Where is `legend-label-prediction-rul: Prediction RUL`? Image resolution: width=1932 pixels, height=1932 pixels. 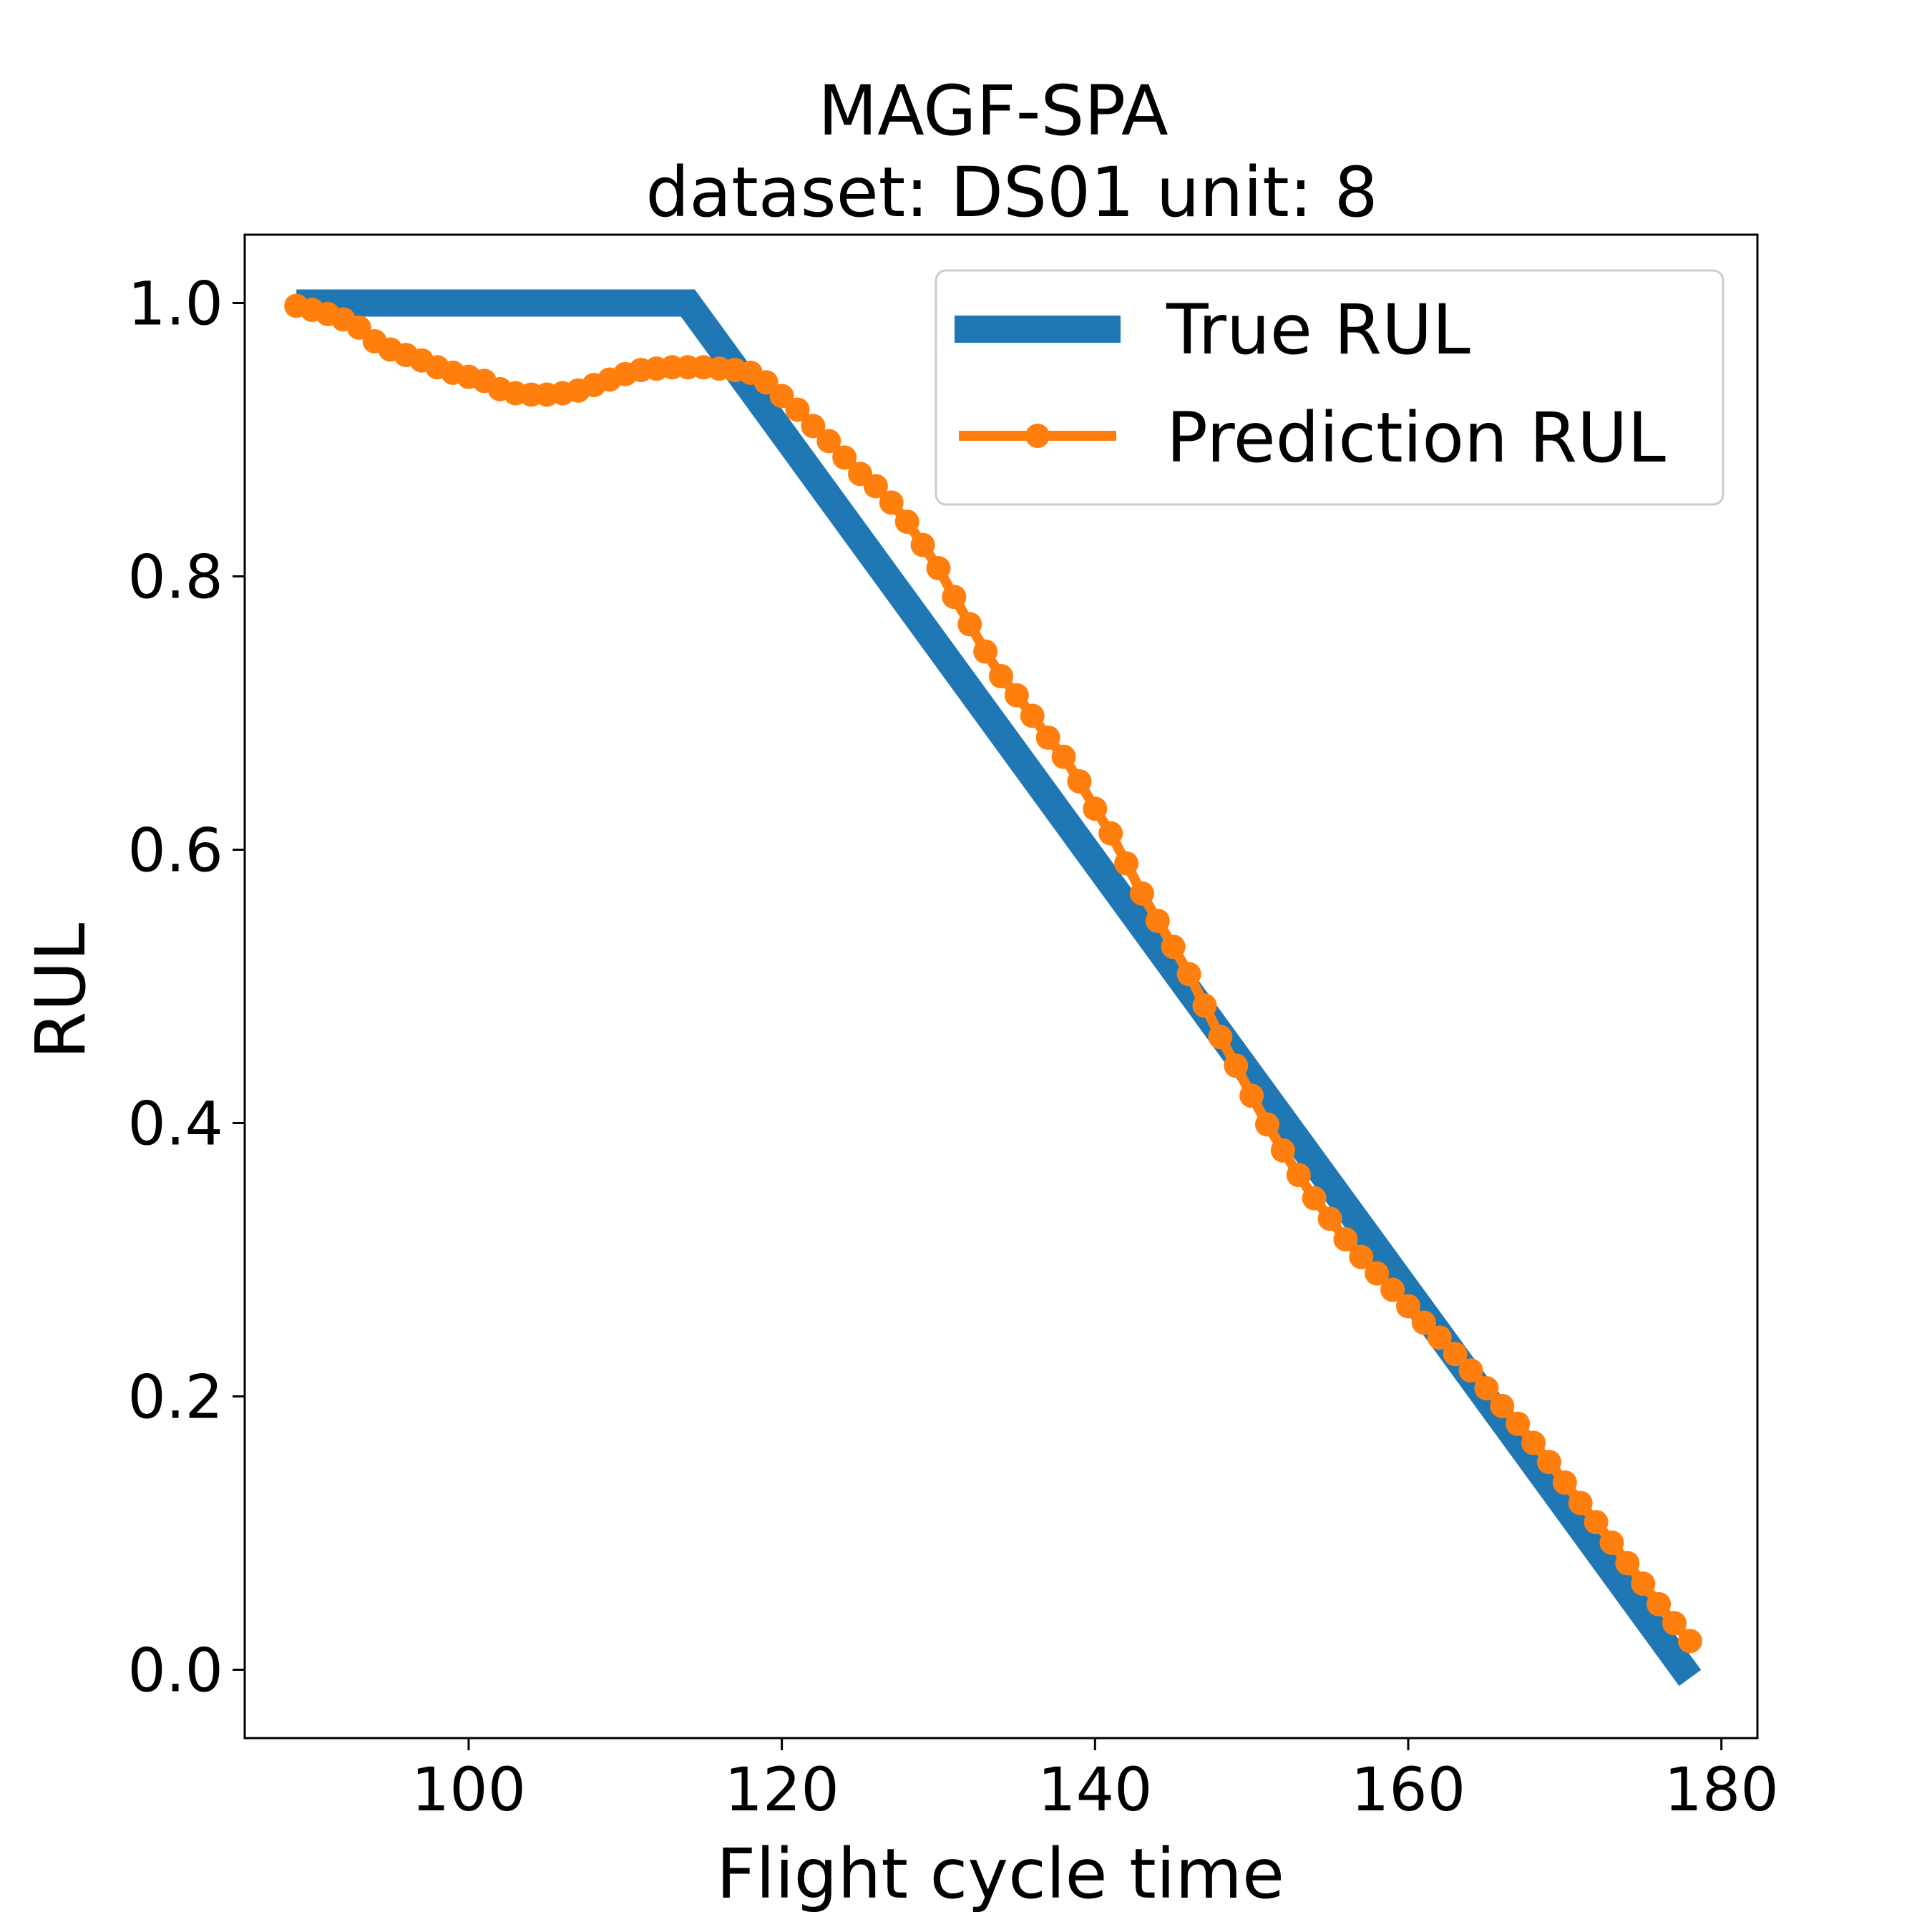 legend-label-prediction-rul: Prediction RUL is located at coordinates (1416, 438).